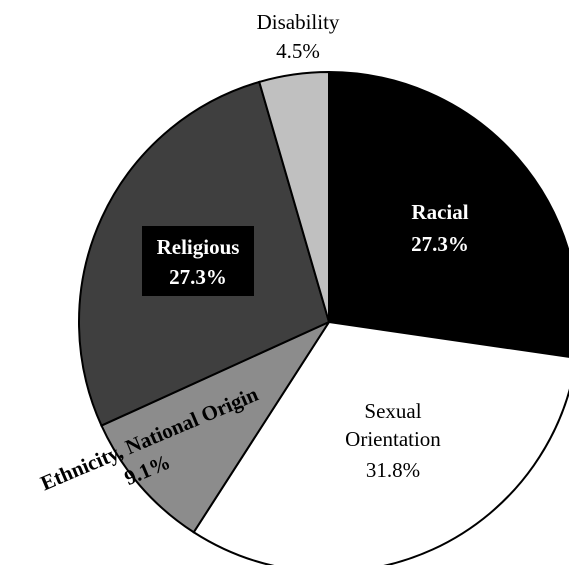  Describe the element at coordinates (298, 51) in the screenshot. I see `disability-value: 4.5%` at that location.